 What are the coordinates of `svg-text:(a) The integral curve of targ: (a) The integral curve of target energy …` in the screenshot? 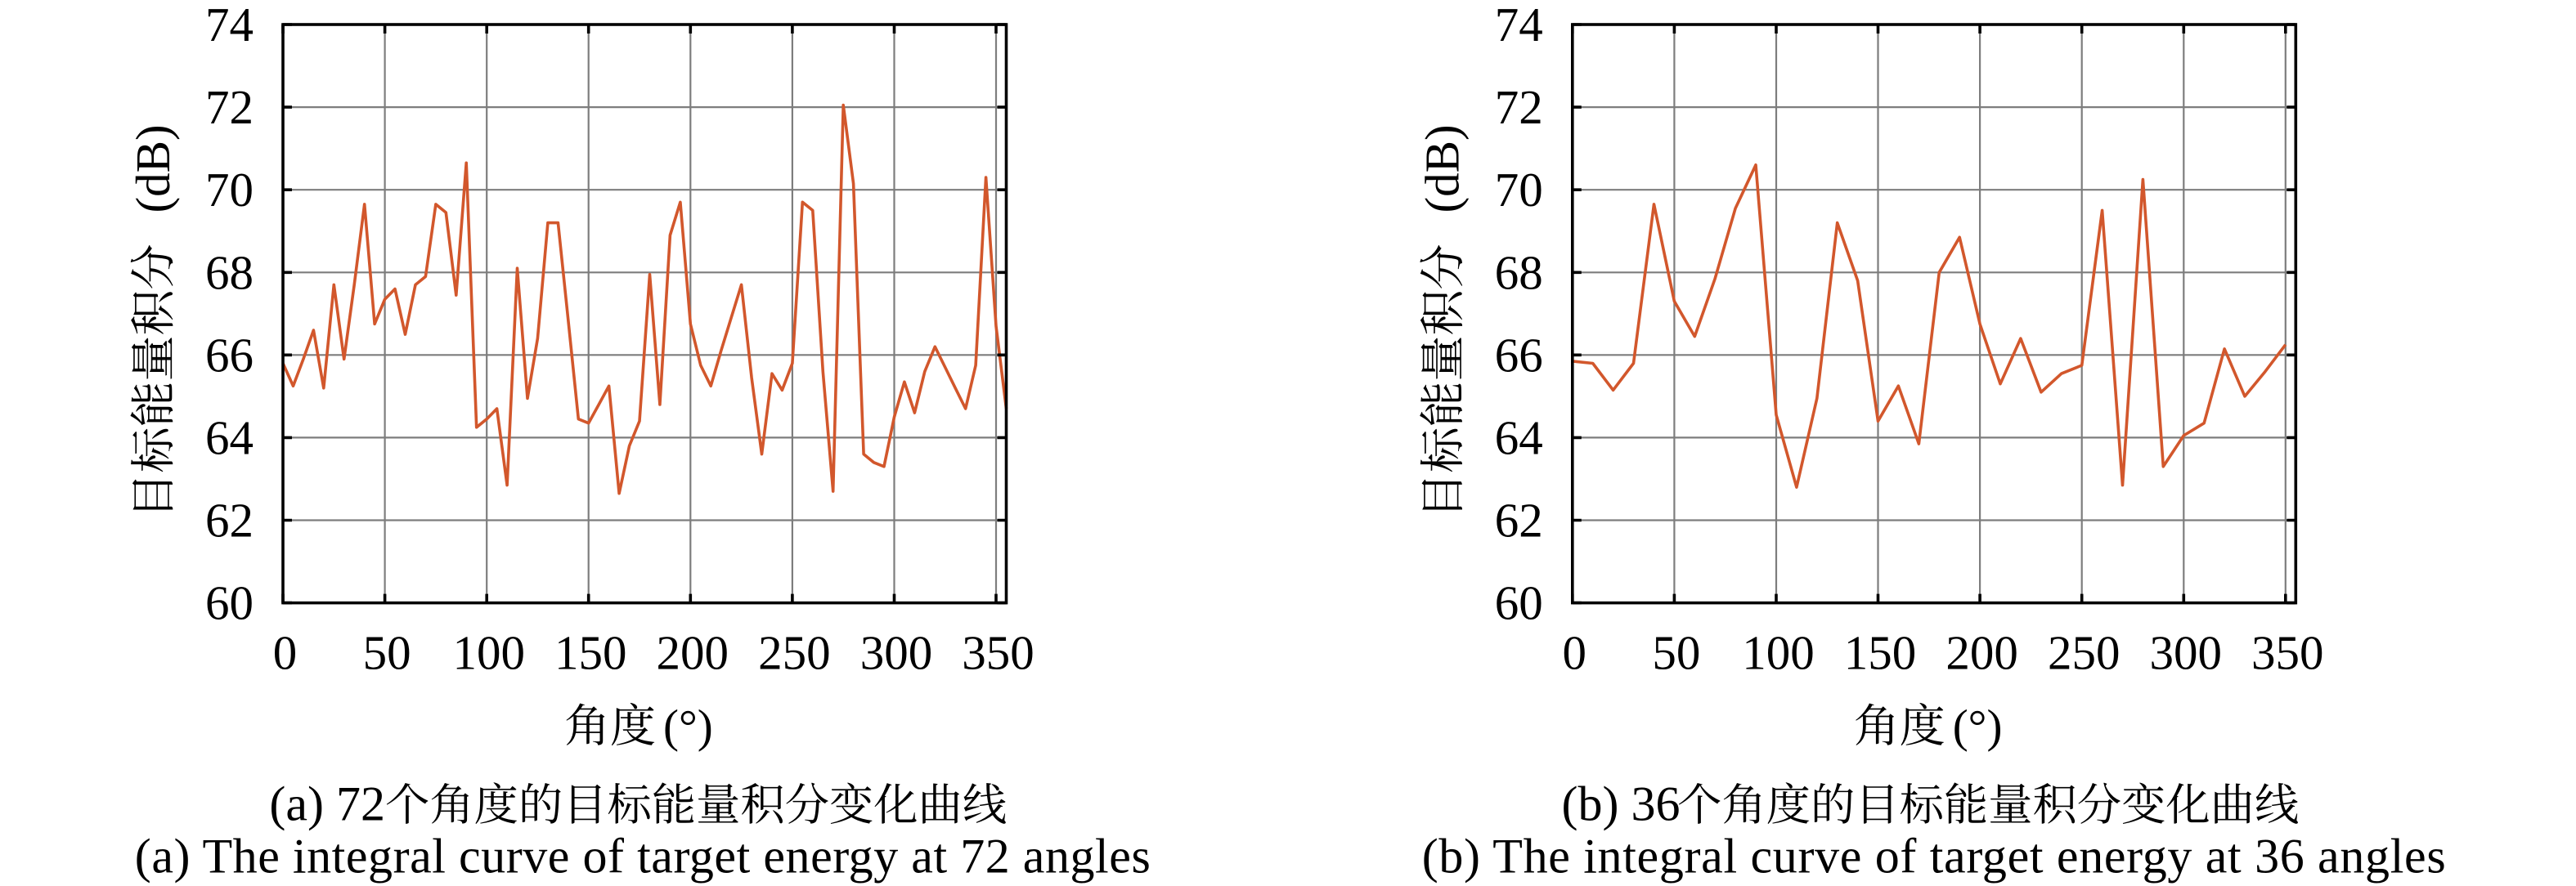 It's located at (643, 857).